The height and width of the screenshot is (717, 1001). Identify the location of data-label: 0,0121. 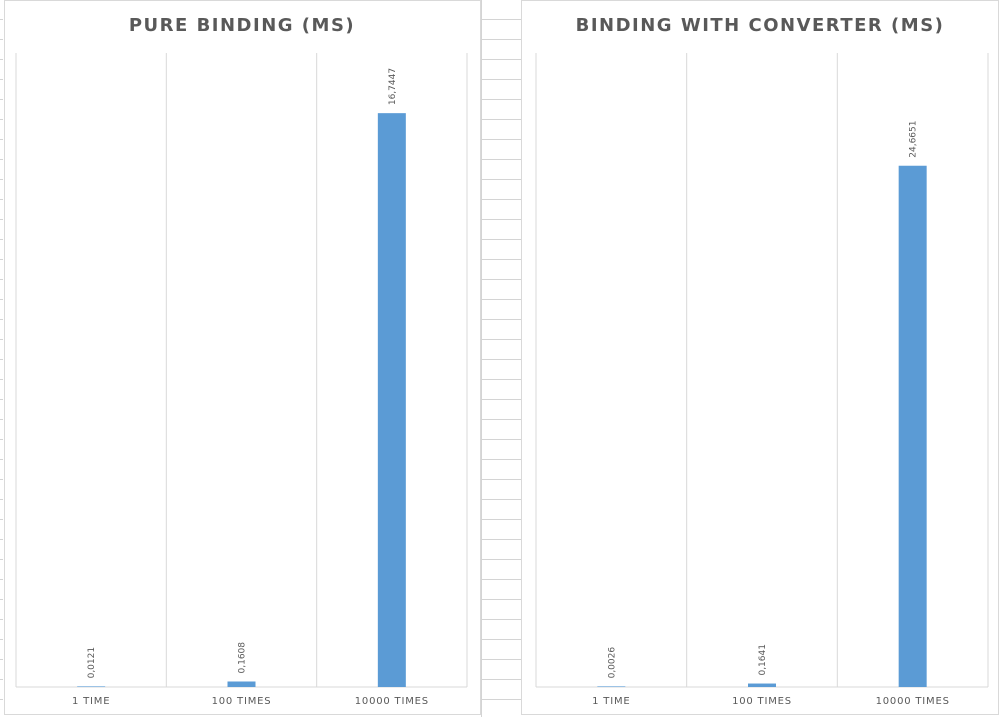
(92, 663).